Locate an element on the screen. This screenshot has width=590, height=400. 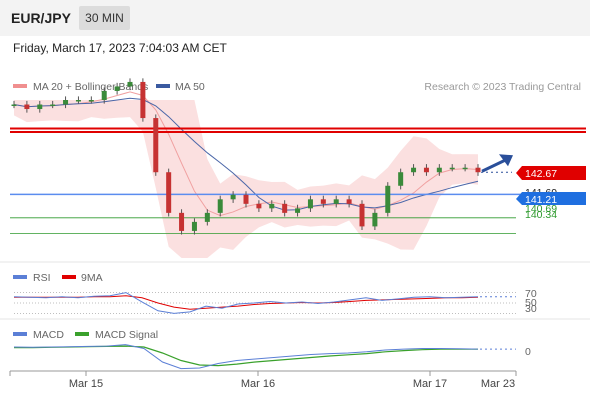
timeframe-button: 30 MIN is located at coordinates (104, 18).